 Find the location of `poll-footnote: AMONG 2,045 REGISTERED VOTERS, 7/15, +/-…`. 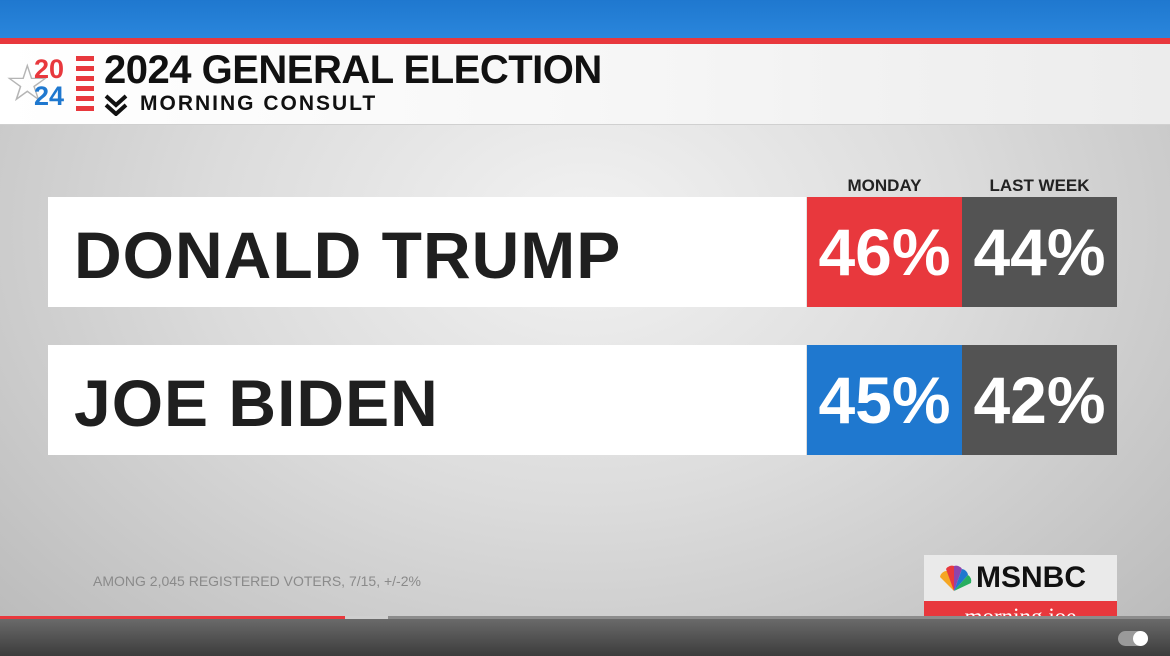

poll-footnote: AMONG 2,045 REGISTERED VOTERS, 7/15, +/-… is located at coordinates (257, 581).